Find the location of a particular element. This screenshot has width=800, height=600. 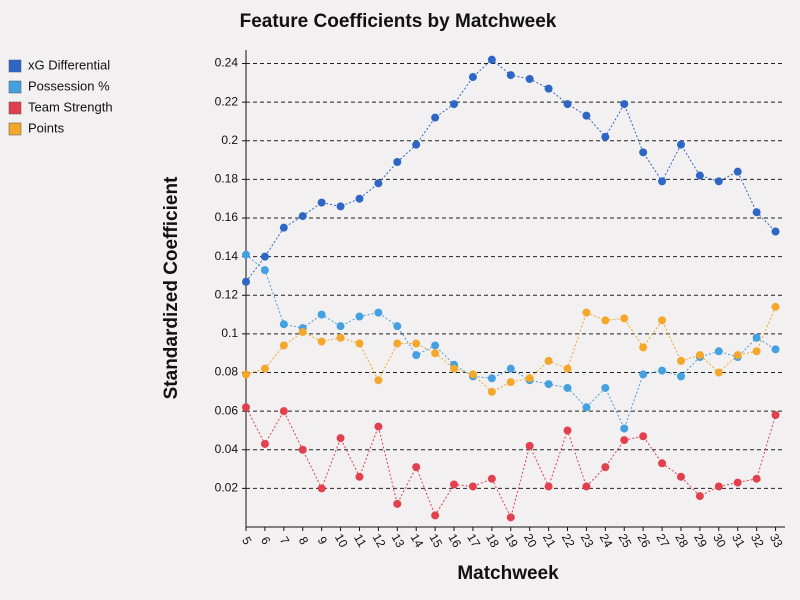

x-tick-label: 29 is located at coordinates (700, 540).